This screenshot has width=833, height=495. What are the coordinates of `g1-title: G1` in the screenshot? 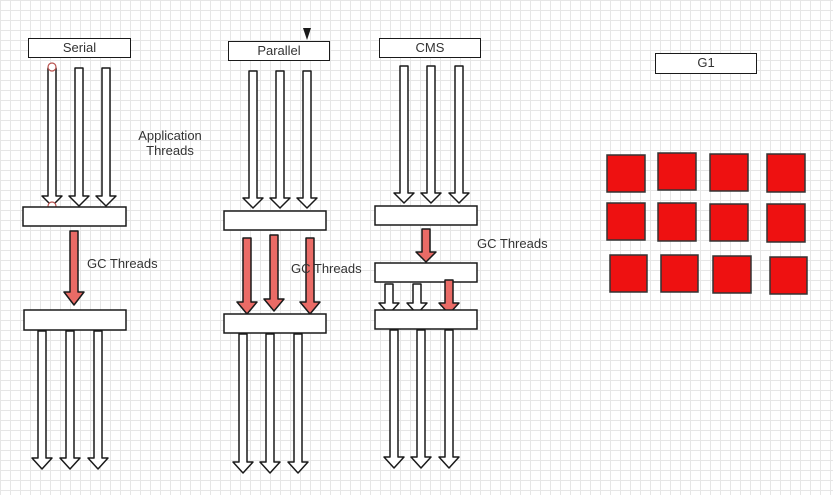 It's located at (706, 62).